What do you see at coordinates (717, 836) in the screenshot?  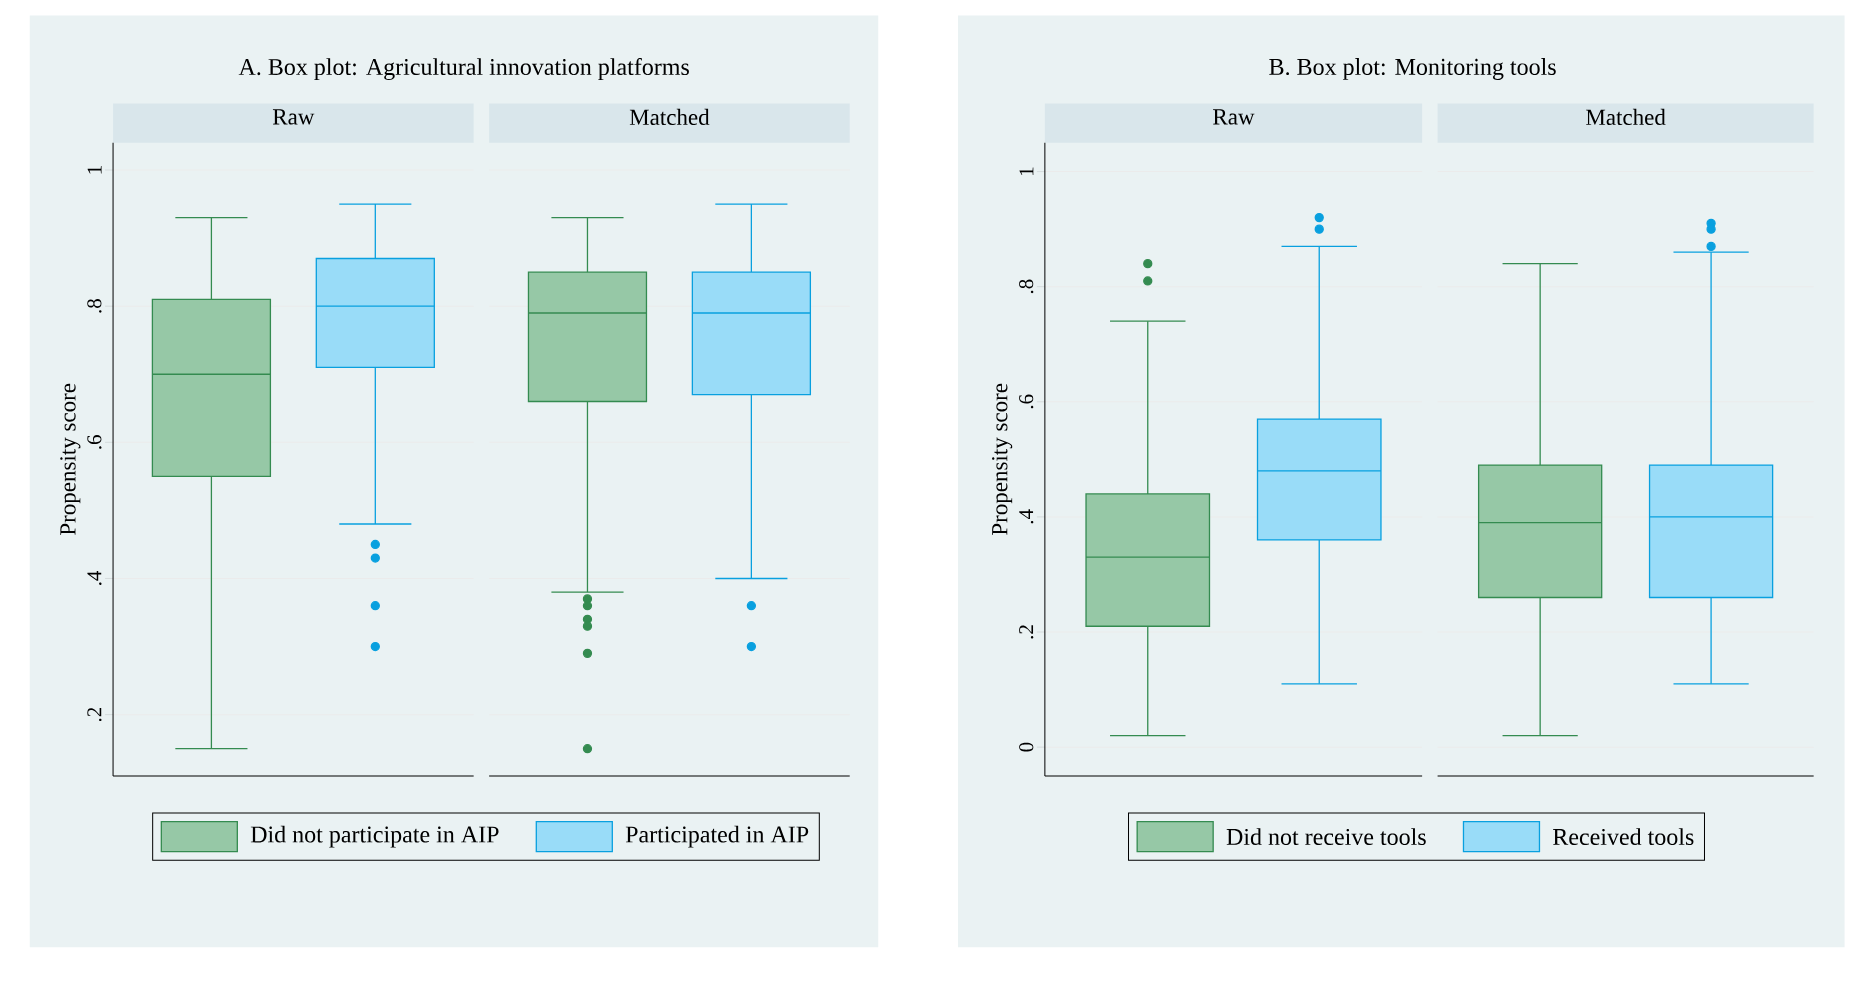 I see `legend-label: Participated in AIP` at bounding box center [717, 836].